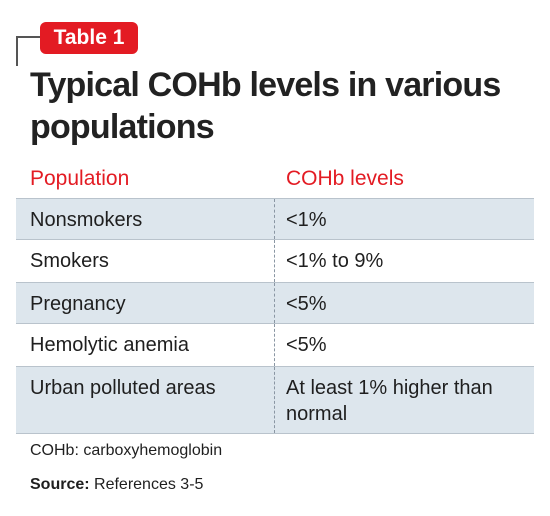  Describe the element at coordinates (86, 220) in the screenshot. I see `population-cell: Nonsmokers` at that location.